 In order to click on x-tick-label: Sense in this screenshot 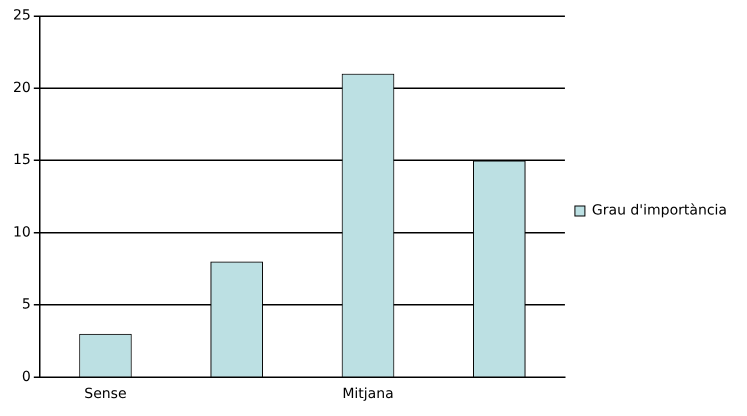, I will do `click(105, 394)`.